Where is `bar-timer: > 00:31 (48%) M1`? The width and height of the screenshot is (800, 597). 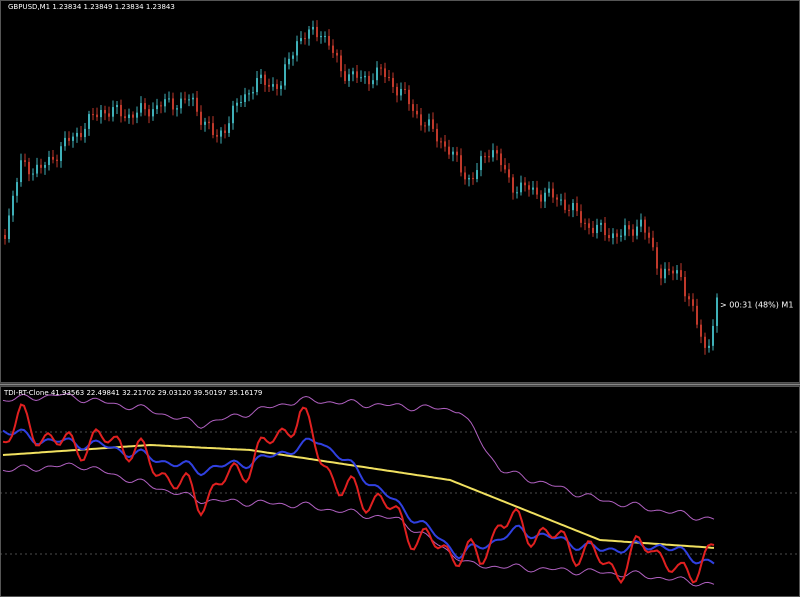
bar-timer: > 00:31 (48%) M1 is located at coordinates (756, 305).